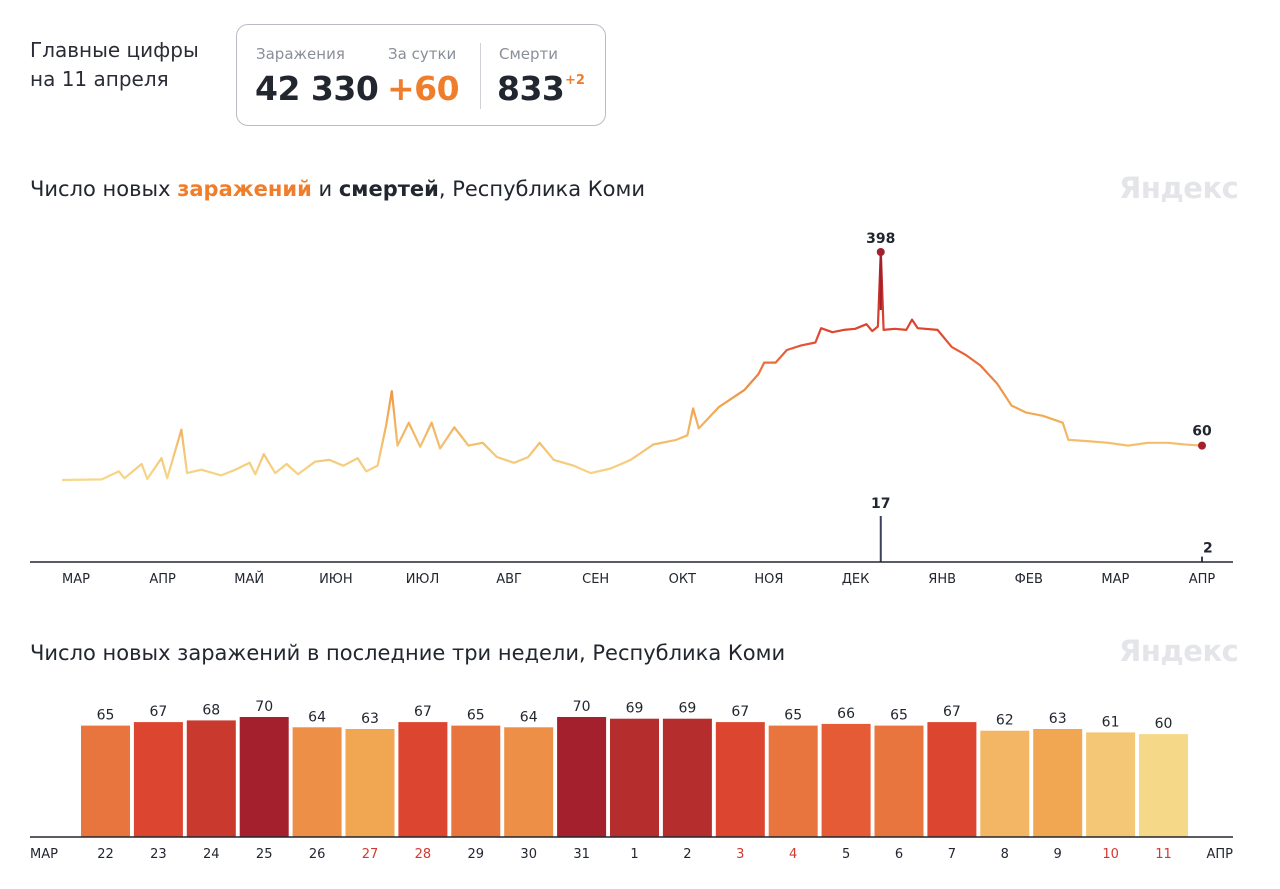 The image size is (1280, 889). I want to click on infections-value: 42 330, so click(317, 88).